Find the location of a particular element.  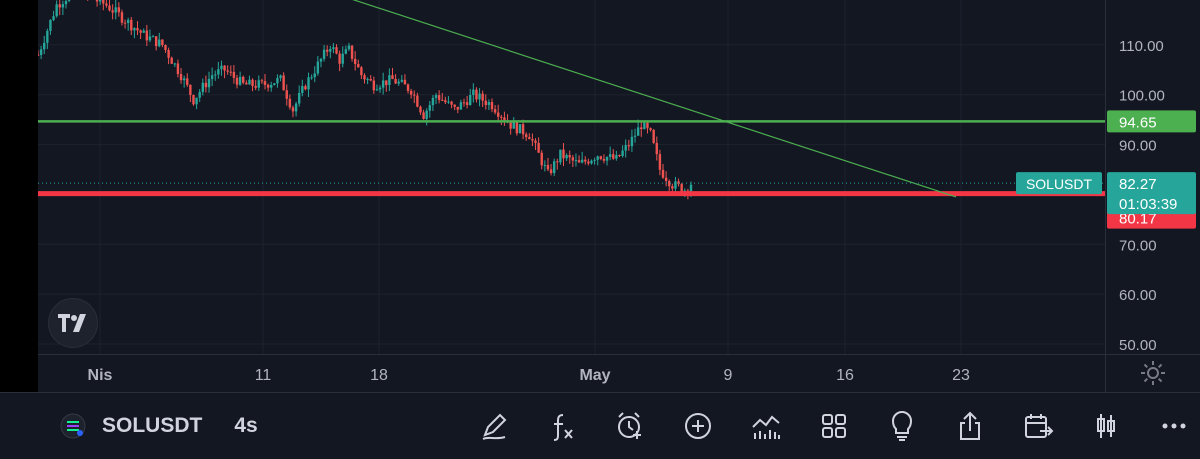

drawing-tools-button is located at coordinates (494, 426).